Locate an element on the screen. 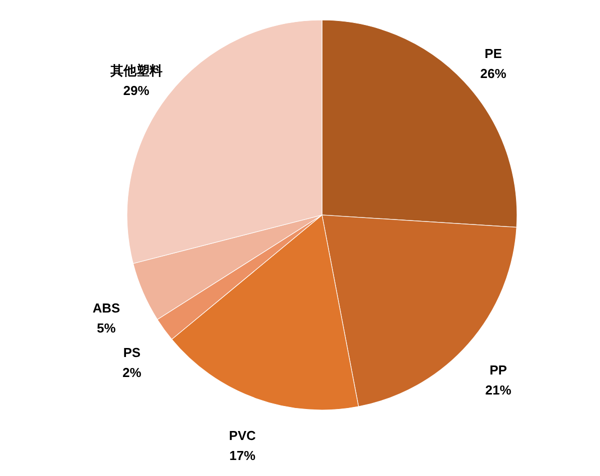 The height and width of the screenshot is (476, 600). data-label: 17% is located at coordinates (242, 456).